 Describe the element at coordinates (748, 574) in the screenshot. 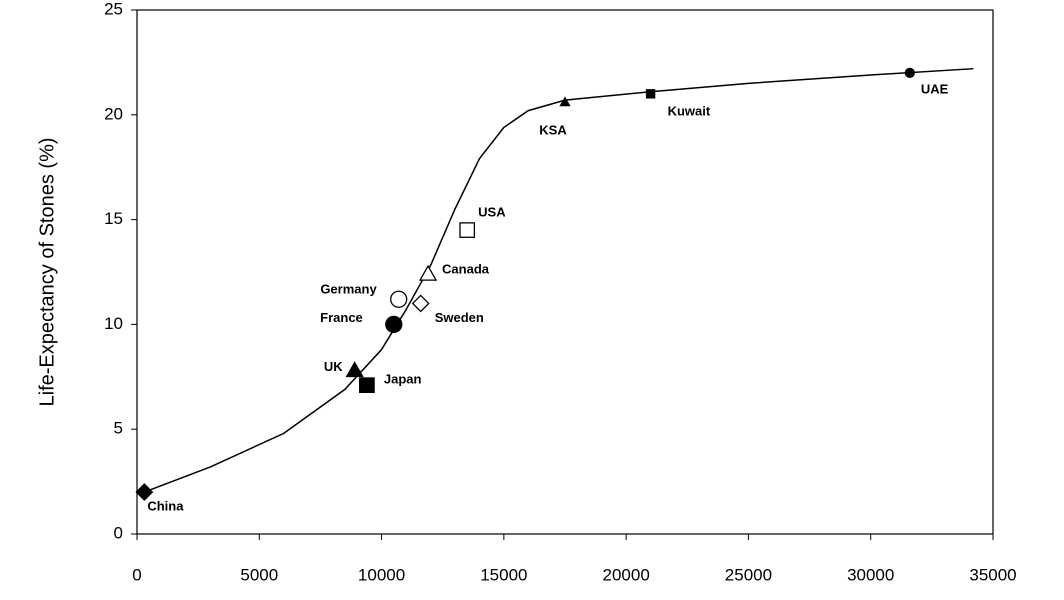

I see `x-tick-label: 25000` at that location.